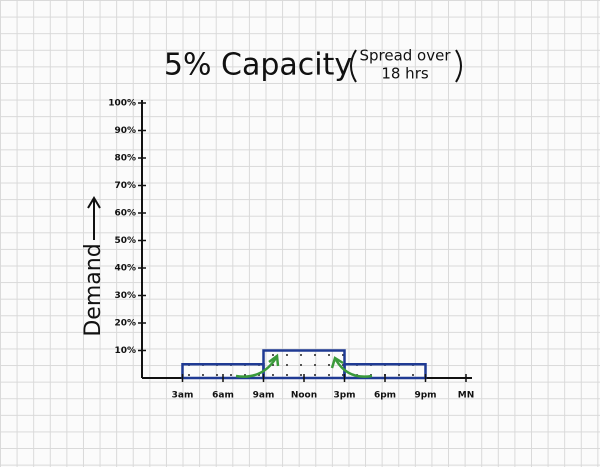 This screenshot has width=600, height=467. I want to click on green-arrows, so click(304, 365).